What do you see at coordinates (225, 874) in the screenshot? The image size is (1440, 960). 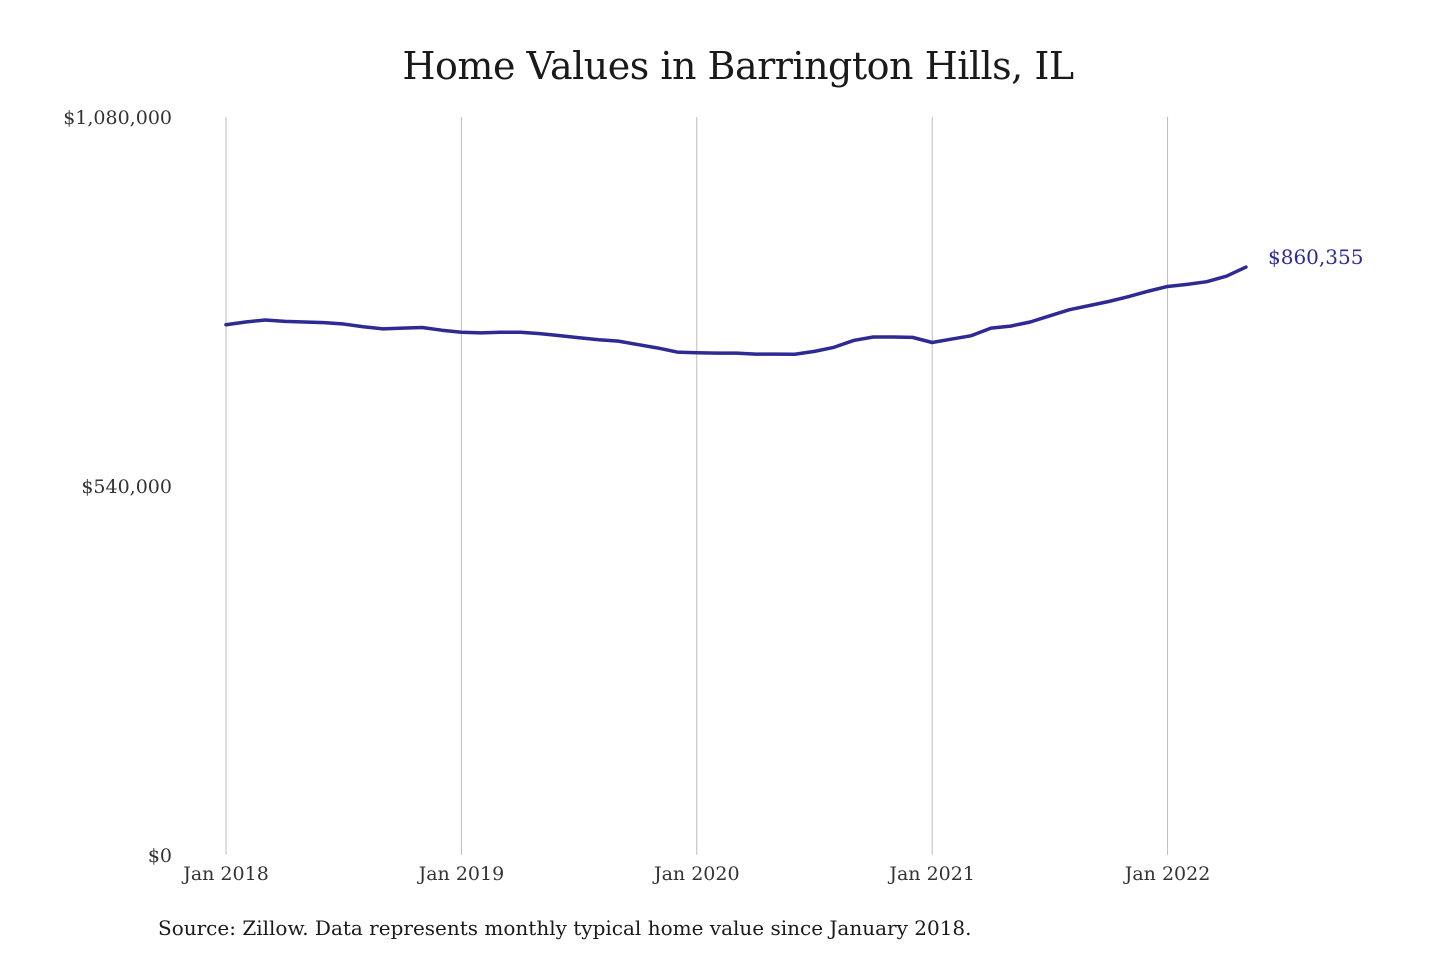 I see `x-tick-label: Jan 2018` at bounding box center [225, 874].